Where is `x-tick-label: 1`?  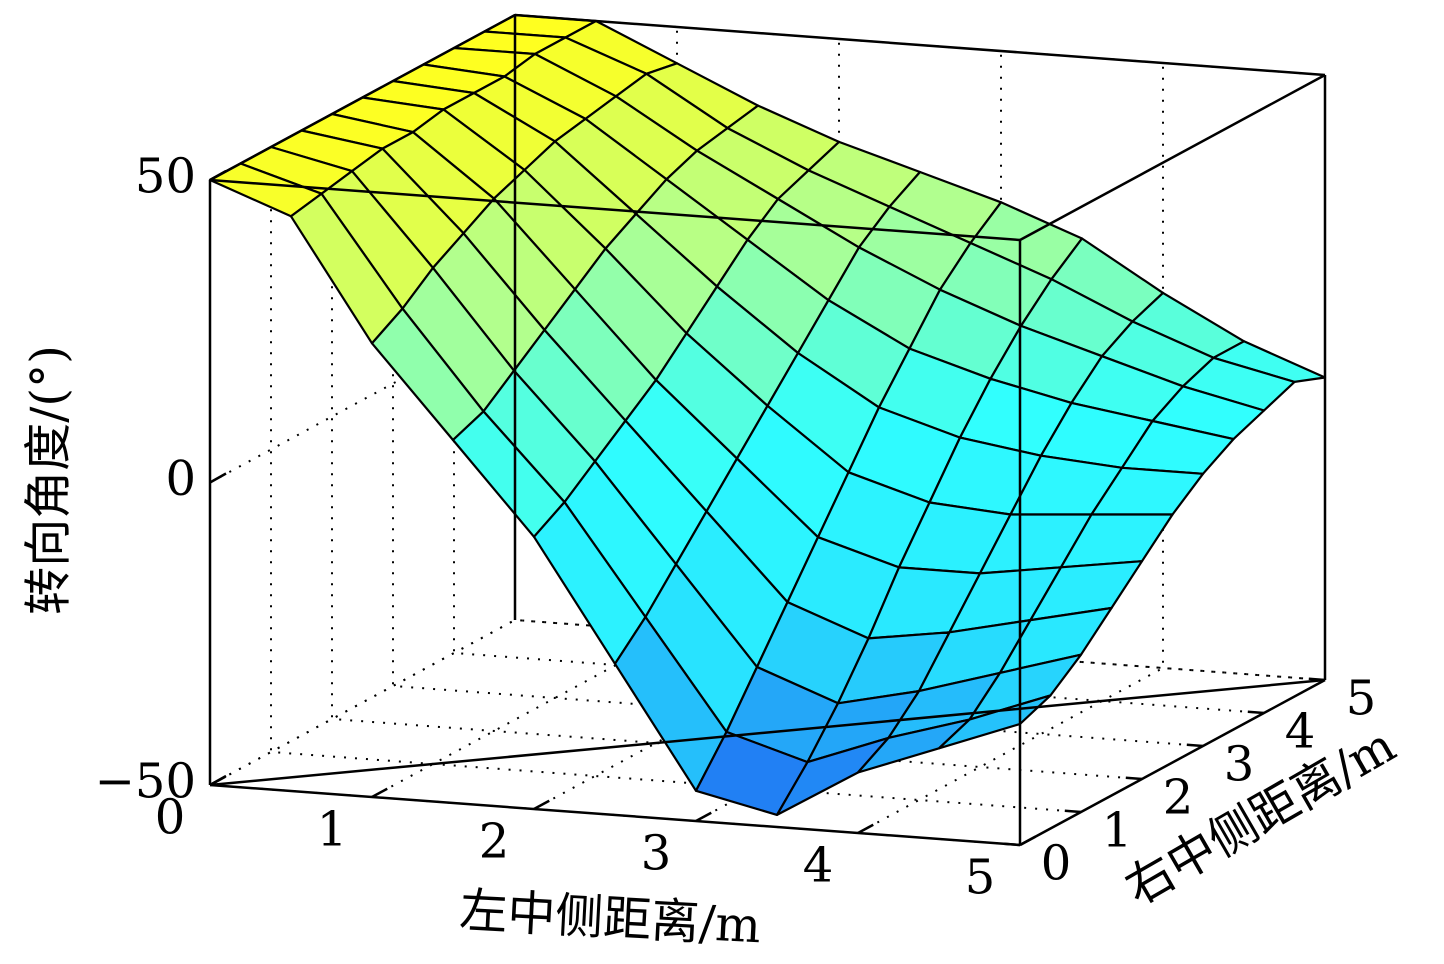 x-tick-label: 1 is located at coordinates (332, 830).